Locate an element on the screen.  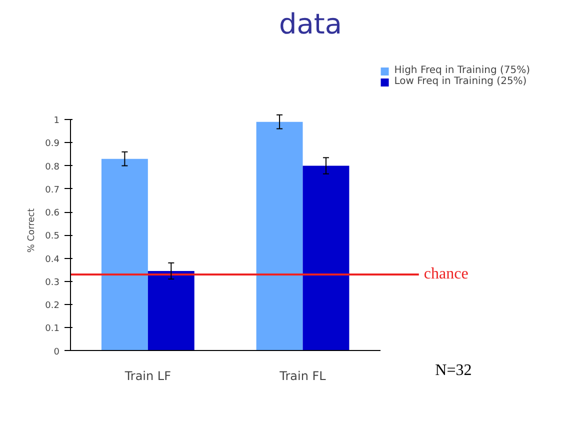
x-tick-label: Train LF is located at coordinates (148, 375).